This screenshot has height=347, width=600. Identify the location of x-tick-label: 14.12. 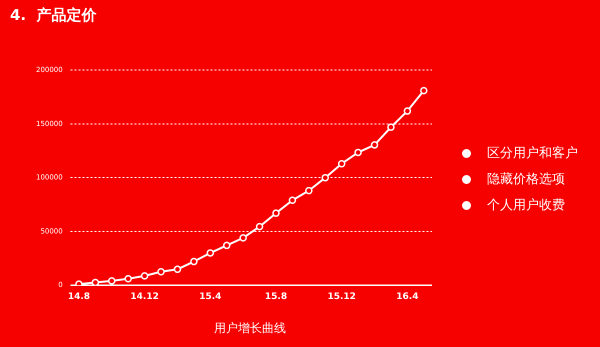
(144, 297).